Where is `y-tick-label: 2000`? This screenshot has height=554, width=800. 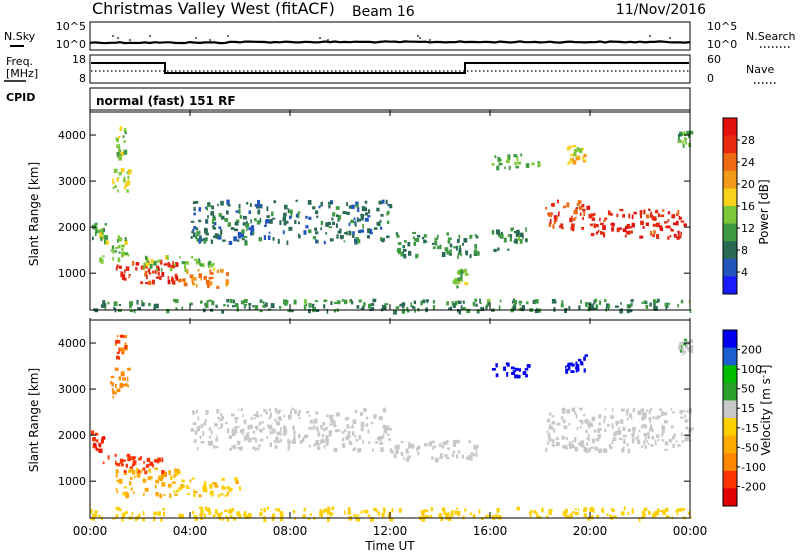 y-tick-label: 2000 is located at coordinates (72, 227).